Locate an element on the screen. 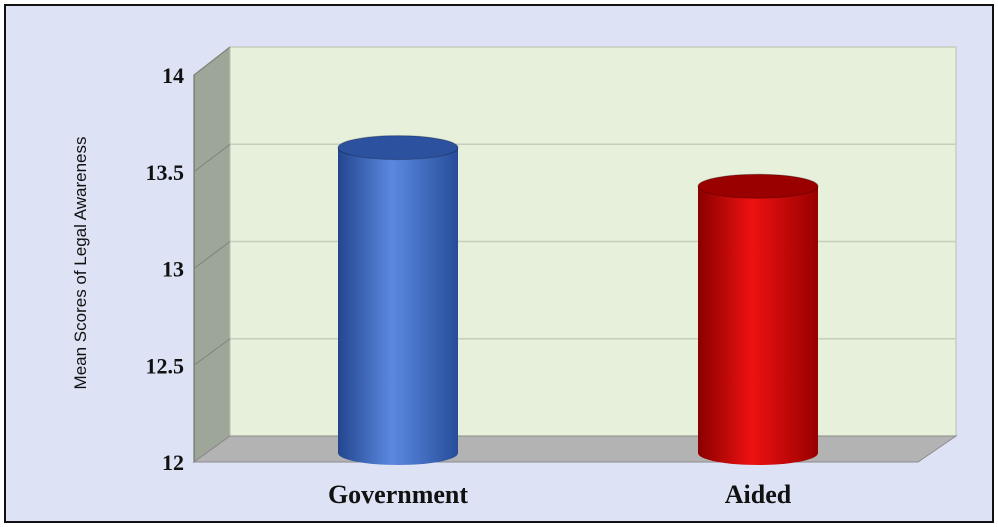 This screenshot has width=998, height=527. y-axis-label: Mean Scores of Legal Awareness is located at coordinates (80, 263).